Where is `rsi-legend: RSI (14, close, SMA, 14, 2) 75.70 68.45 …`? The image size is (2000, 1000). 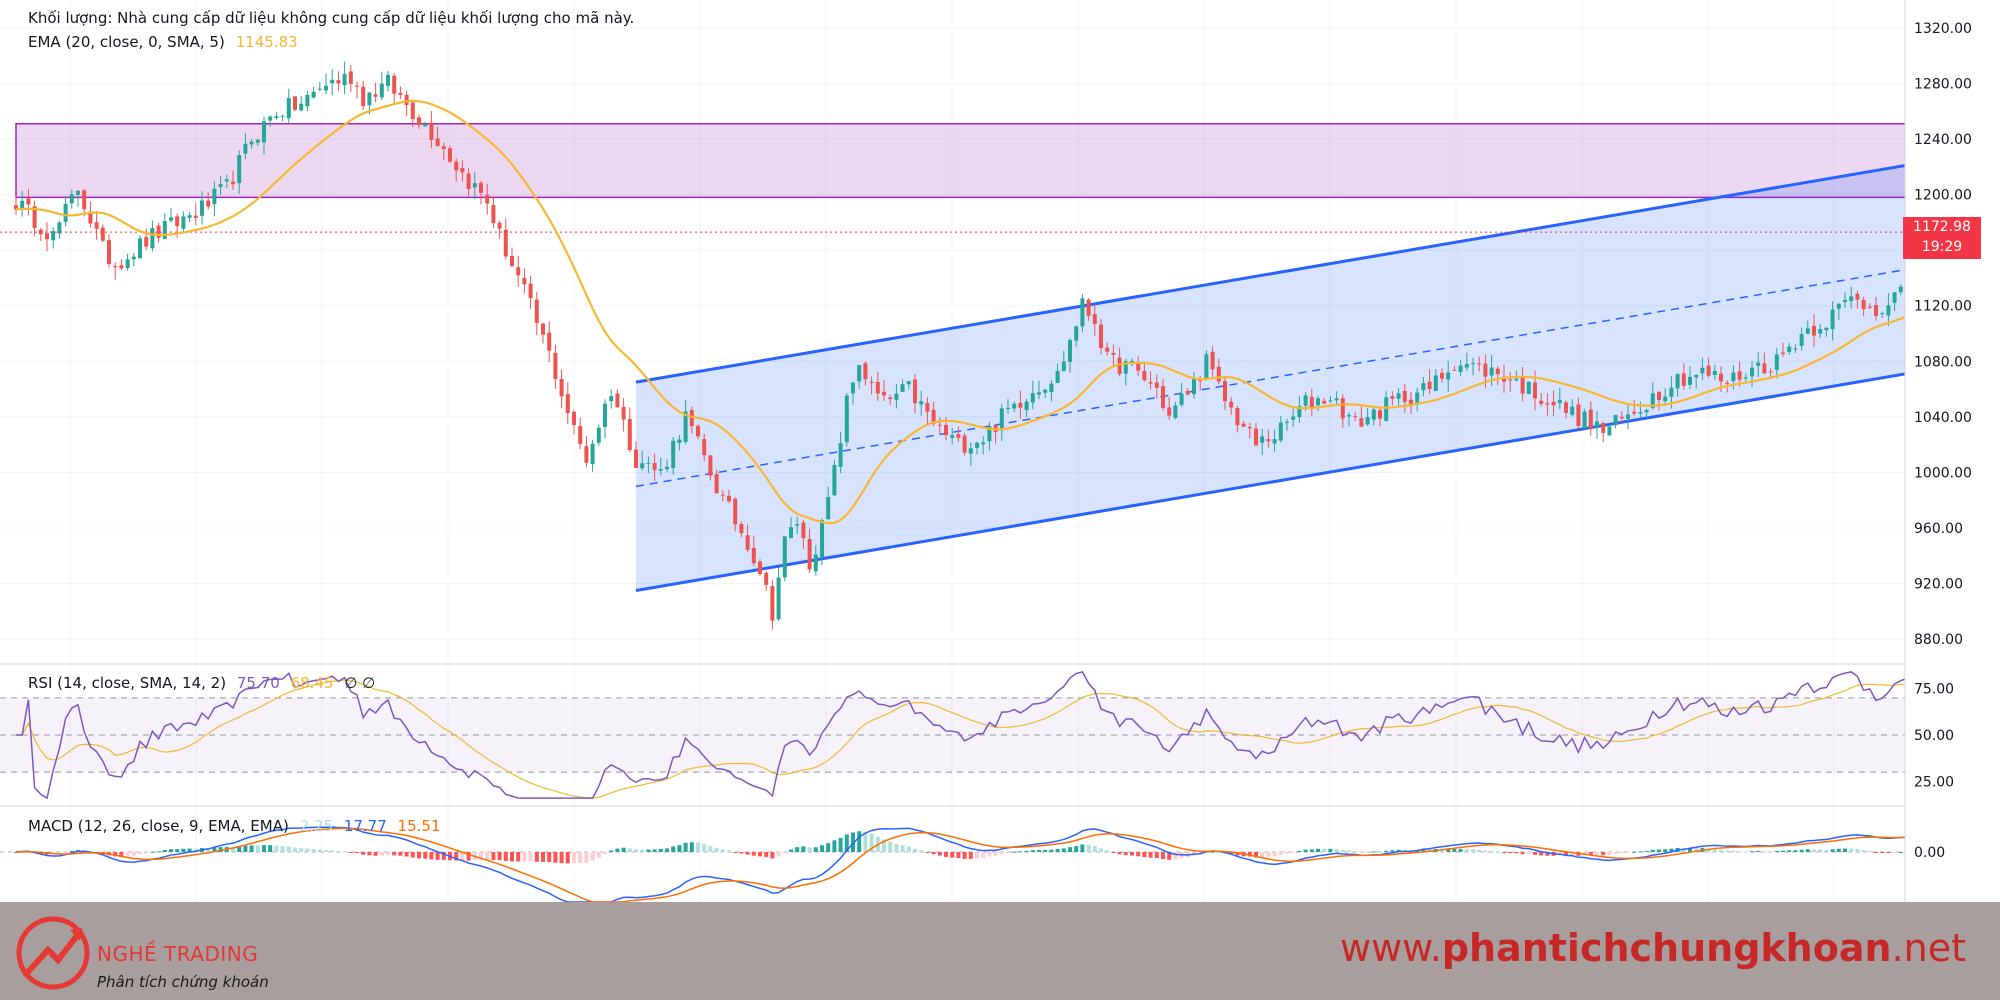
rsi-legend: RSI (14, close, SMA, 14, 2) 75.70 68.45 … is located at coordinates (204, 683).